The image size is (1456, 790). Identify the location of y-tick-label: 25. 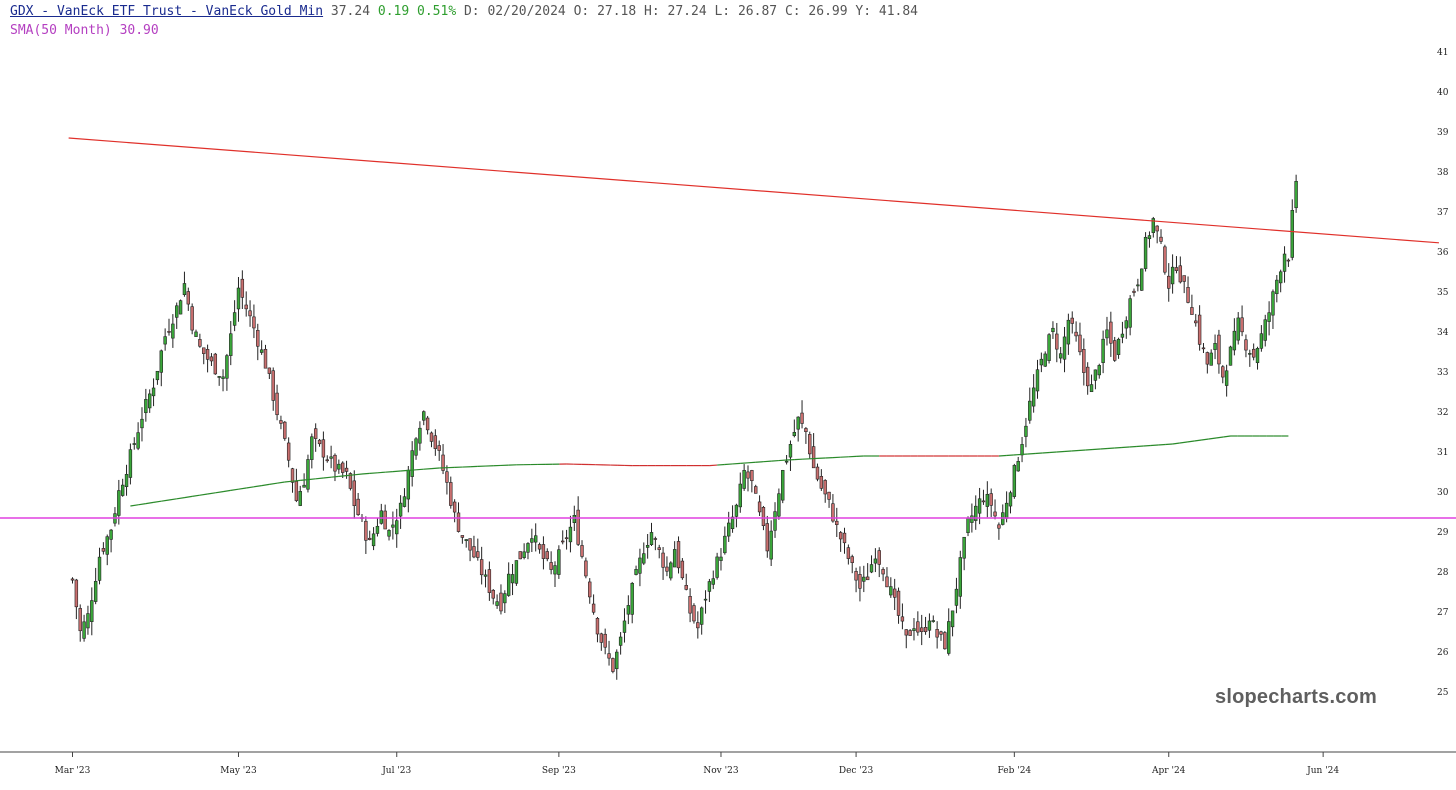
(1443, 693).